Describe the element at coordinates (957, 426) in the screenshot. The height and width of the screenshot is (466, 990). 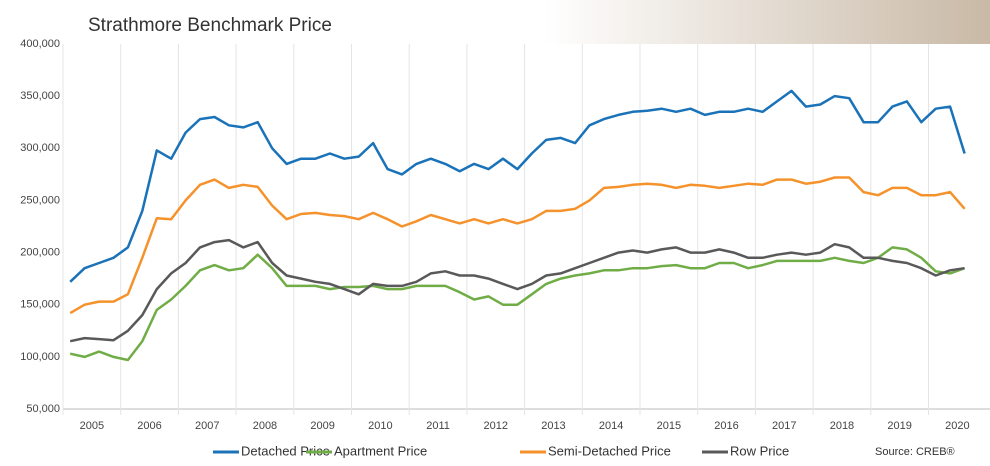
I see `x-tick-label: 2020` at that location.